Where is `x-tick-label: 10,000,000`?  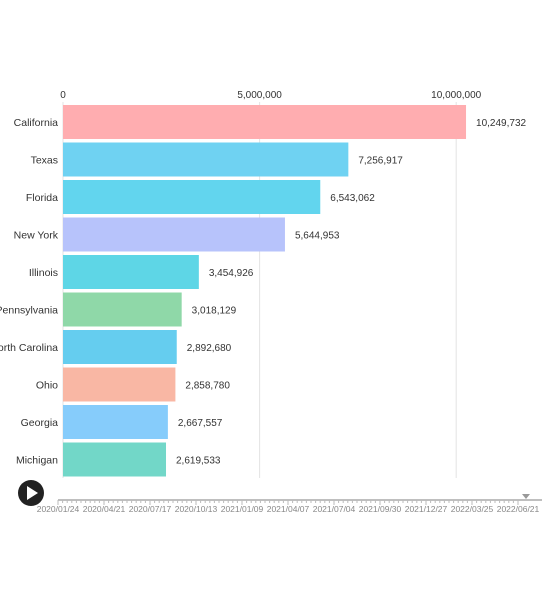
x-tick-label: 10,000,000 is located at coordinates (456, 95).